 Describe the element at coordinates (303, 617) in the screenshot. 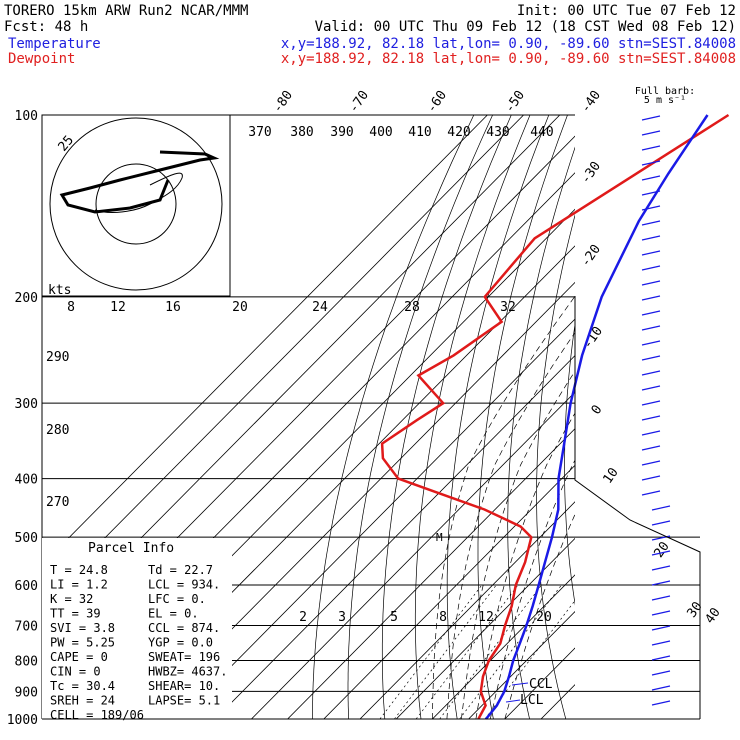

I see `mixing-ratio-label: 2` at that location.